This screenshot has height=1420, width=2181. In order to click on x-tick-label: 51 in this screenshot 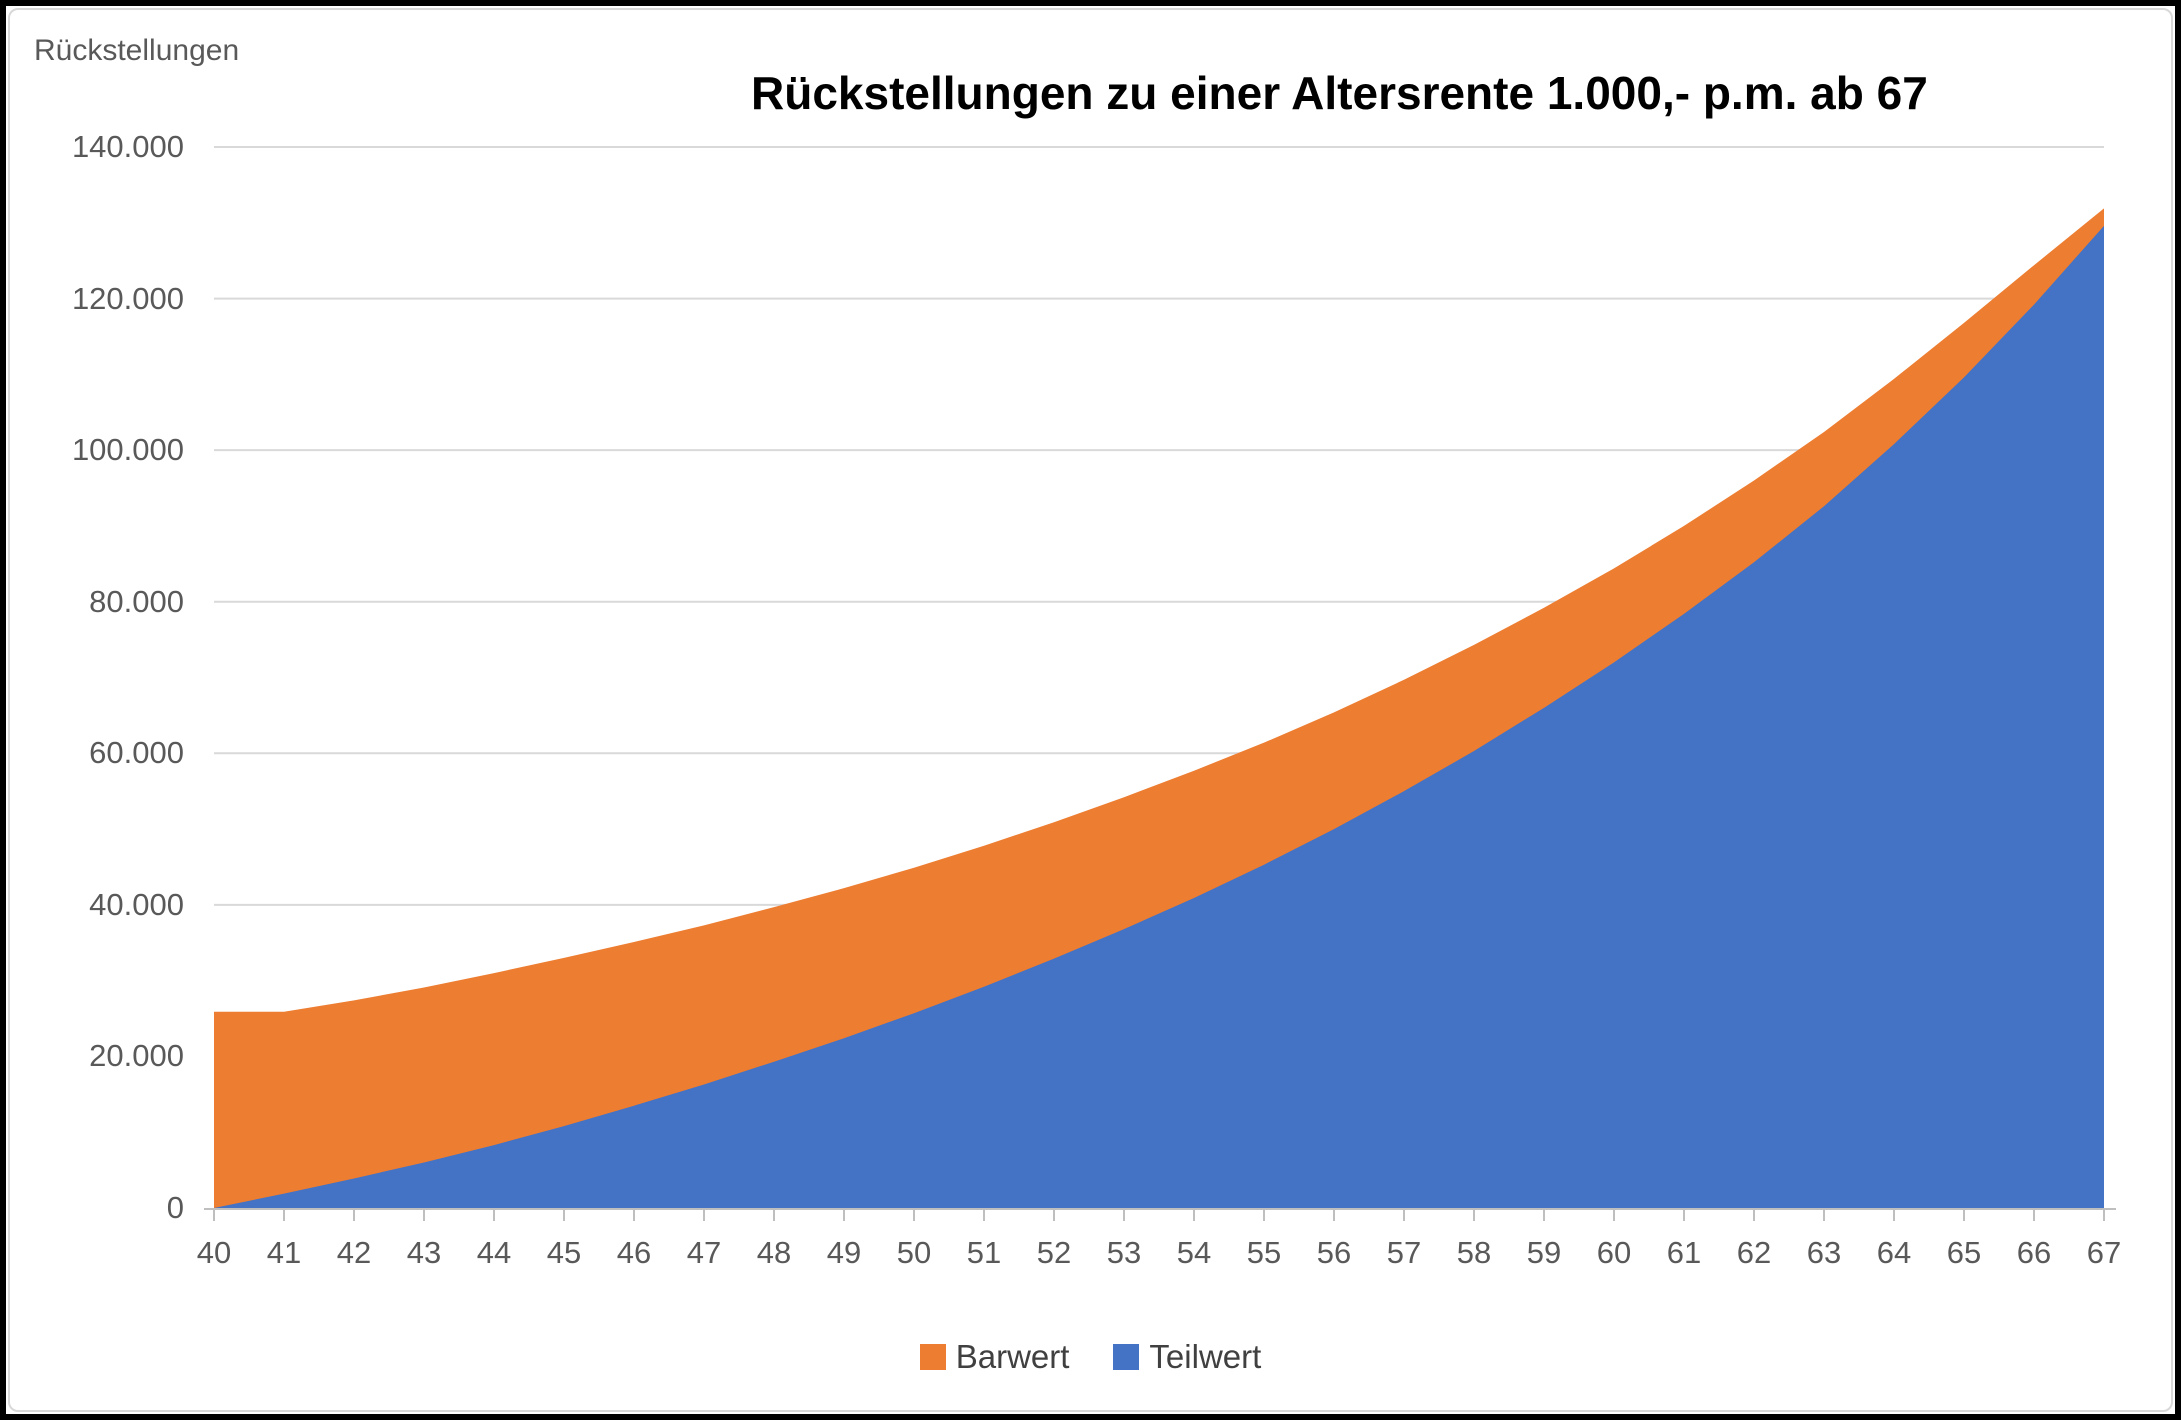, I will do `click(984, 1252)`.